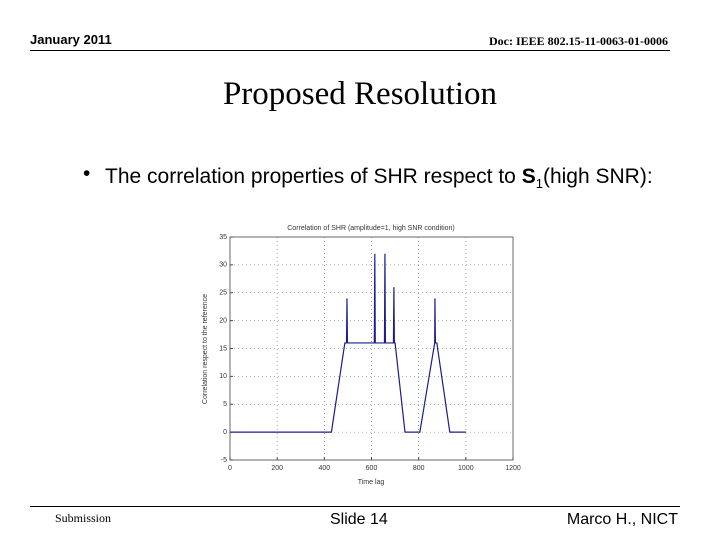 This screenshot has height=540, width=720. What do you see at coordinates (348, 343) in the screenshot?
I see `data-line` at bounding box center [348, 343].